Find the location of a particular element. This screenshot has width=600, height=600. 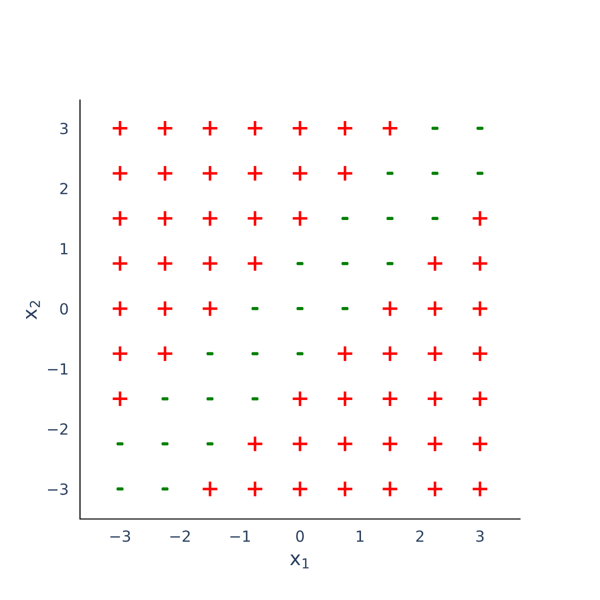

x-tick-label: 0 is located at coordinates (300, 536).